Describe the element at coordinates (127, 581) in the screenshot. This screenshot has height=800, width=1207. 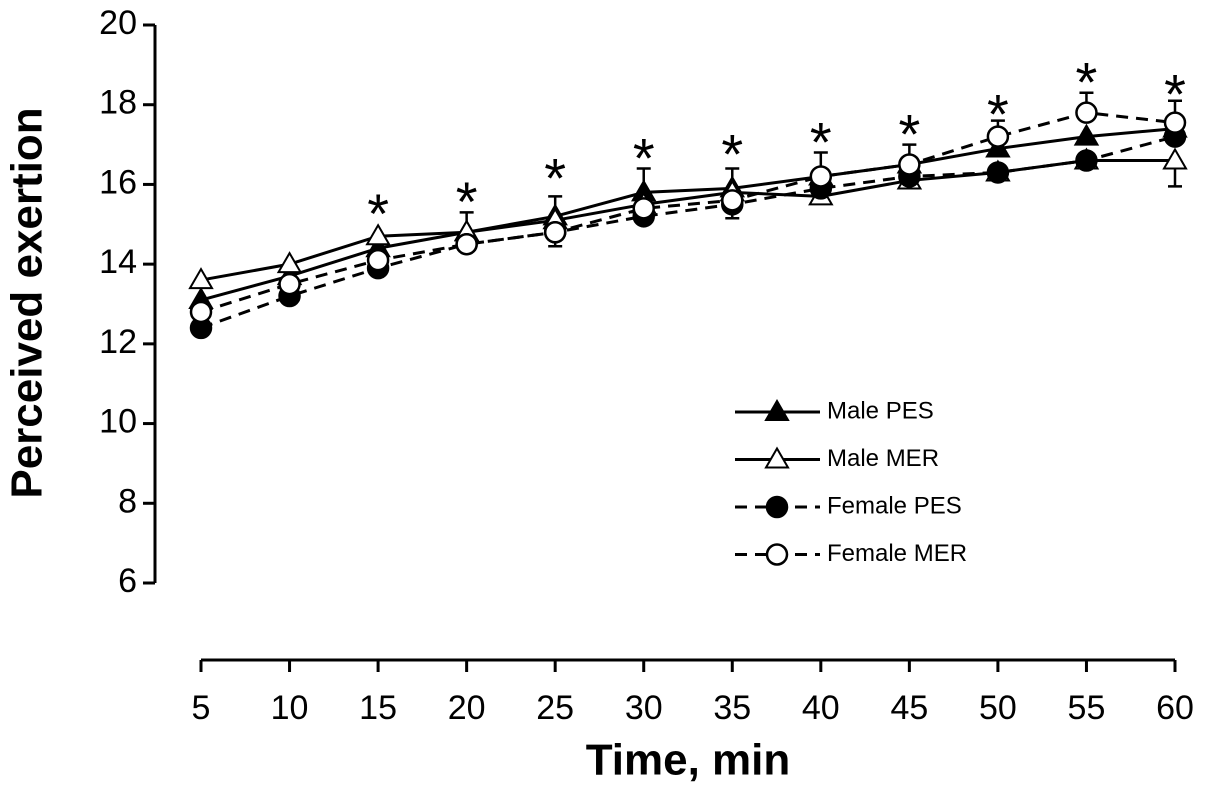
I see `y-tick-label: 6` at that location.